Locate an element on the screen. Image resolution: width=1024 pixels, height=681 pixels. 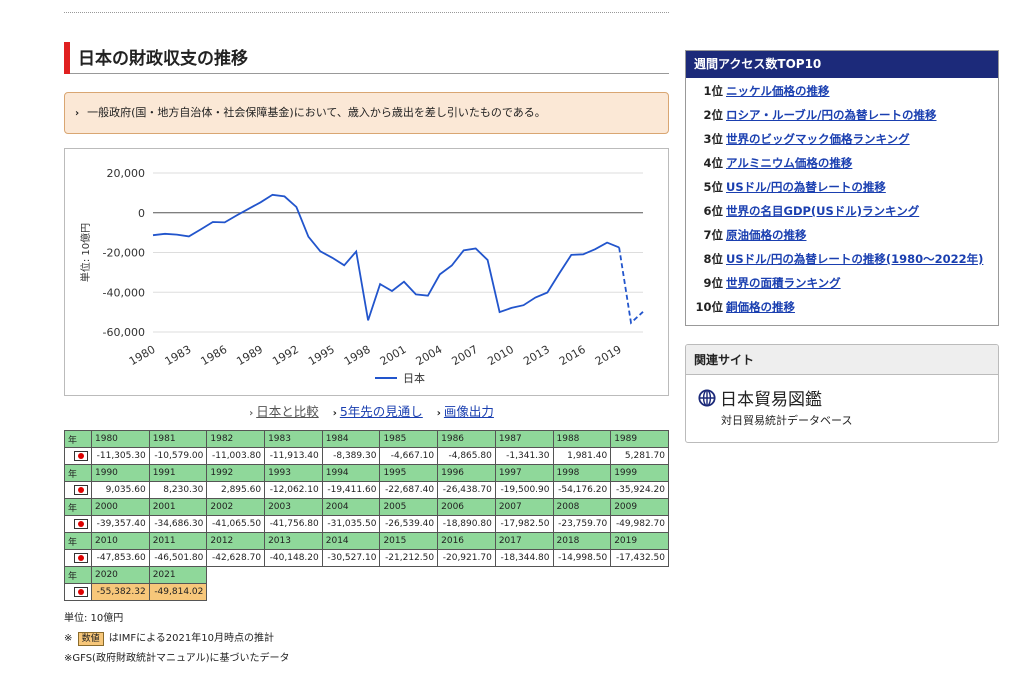
value-cell: -26,539.40 is located at coordinates (409, 524).